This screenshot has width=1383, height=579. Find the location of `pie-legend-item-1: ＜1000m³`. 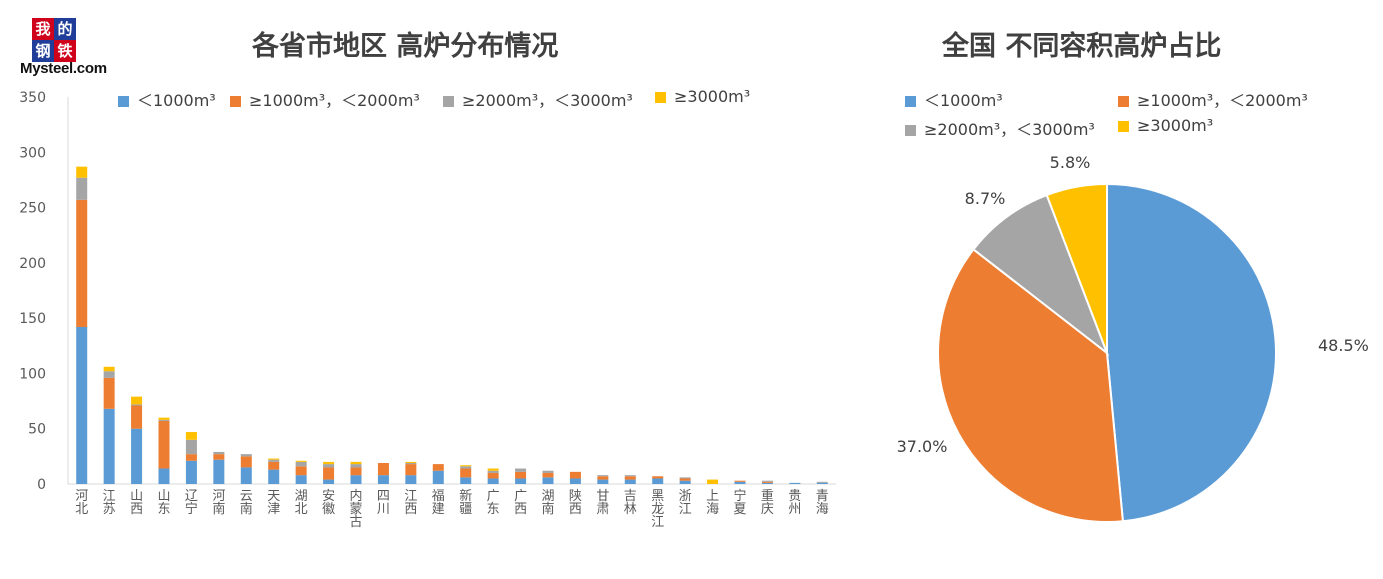

pie-legend-item-1: ＜1000m³ is located at coordinates (954, 99).